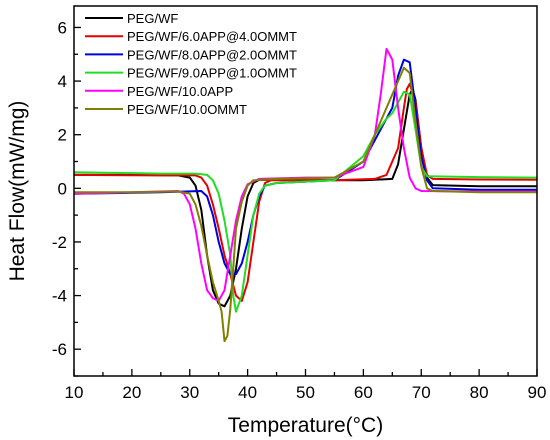 This screenshot has width=550, height=440. Describe the element at coordinates (59, 242) in the screenshot. I see `y-tick-label: -2` at that location.